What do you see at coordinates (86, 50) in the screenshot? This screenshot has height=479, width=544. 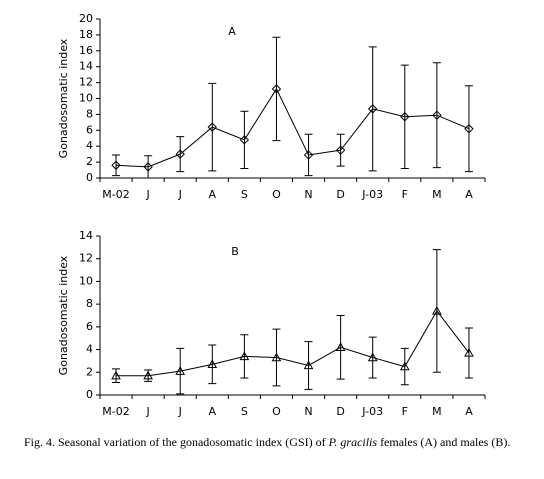 I see `y-tick-label: 16` at bounding box center [86, 50].